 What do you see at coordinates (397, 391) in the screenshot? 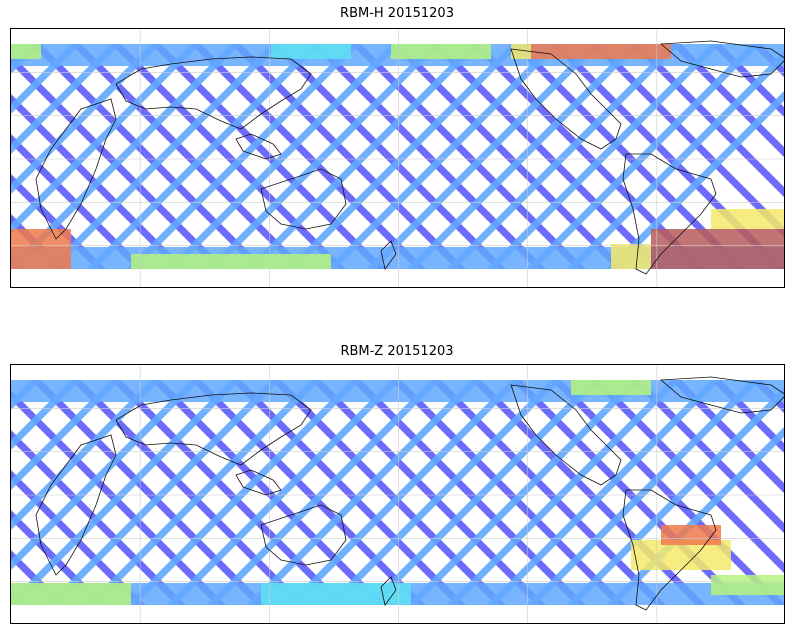
I see `north-band` at bounding box center [397, 391].